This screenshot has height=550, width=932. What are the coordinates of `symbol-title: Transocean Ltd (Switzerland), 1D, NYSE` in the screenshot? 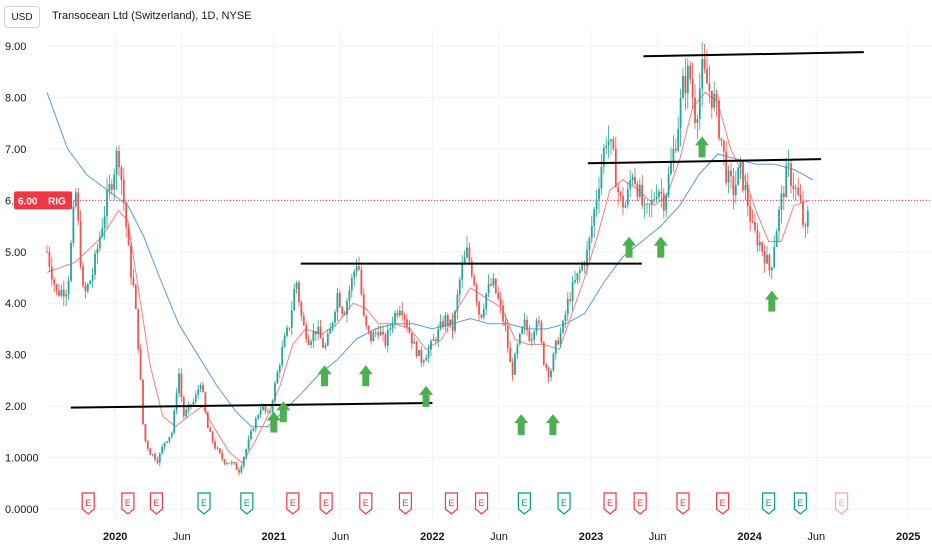 It's located at (152, 16).